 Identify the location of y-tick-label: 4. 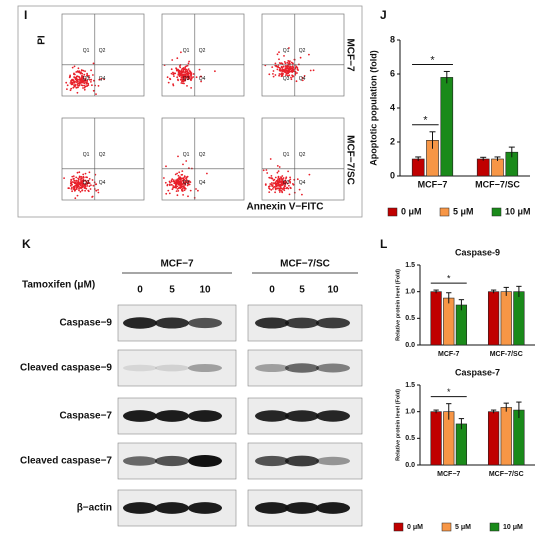
(392, 107).